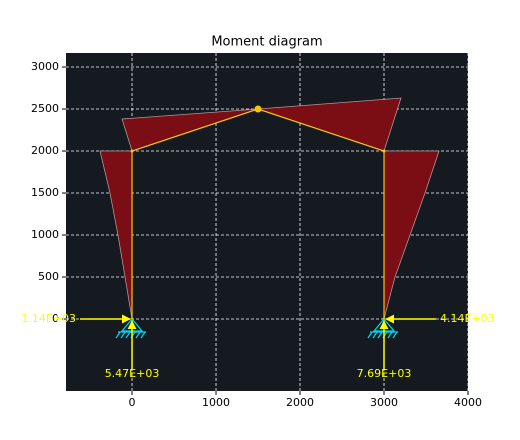 Image resolution: width=520 pixels, height=440 pixels. What do you see at coordinates (45, 234) in the screenshot?
I see `y-tick-label: 1000` at bounding box center [45, 234].